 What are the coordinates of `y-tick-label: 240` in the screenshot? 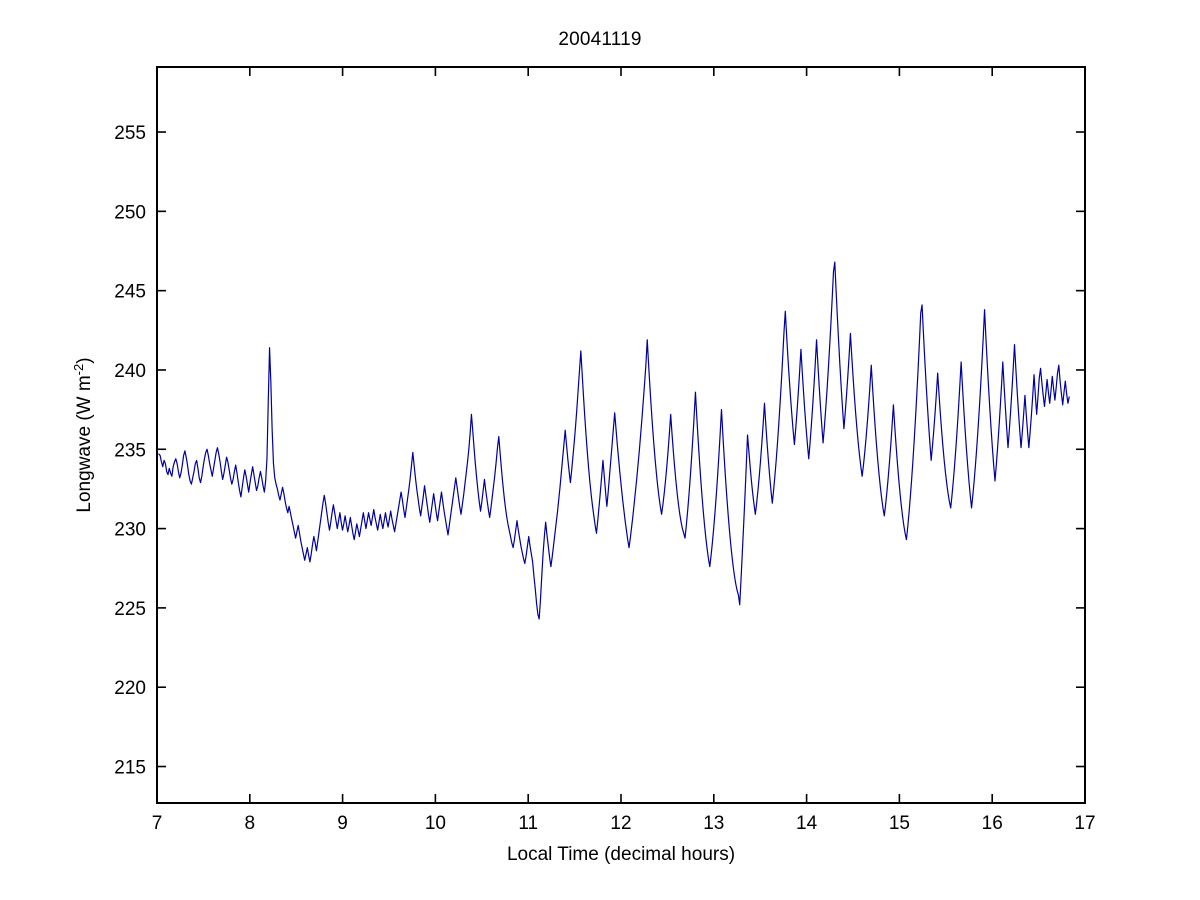 It's located at (130, 371).